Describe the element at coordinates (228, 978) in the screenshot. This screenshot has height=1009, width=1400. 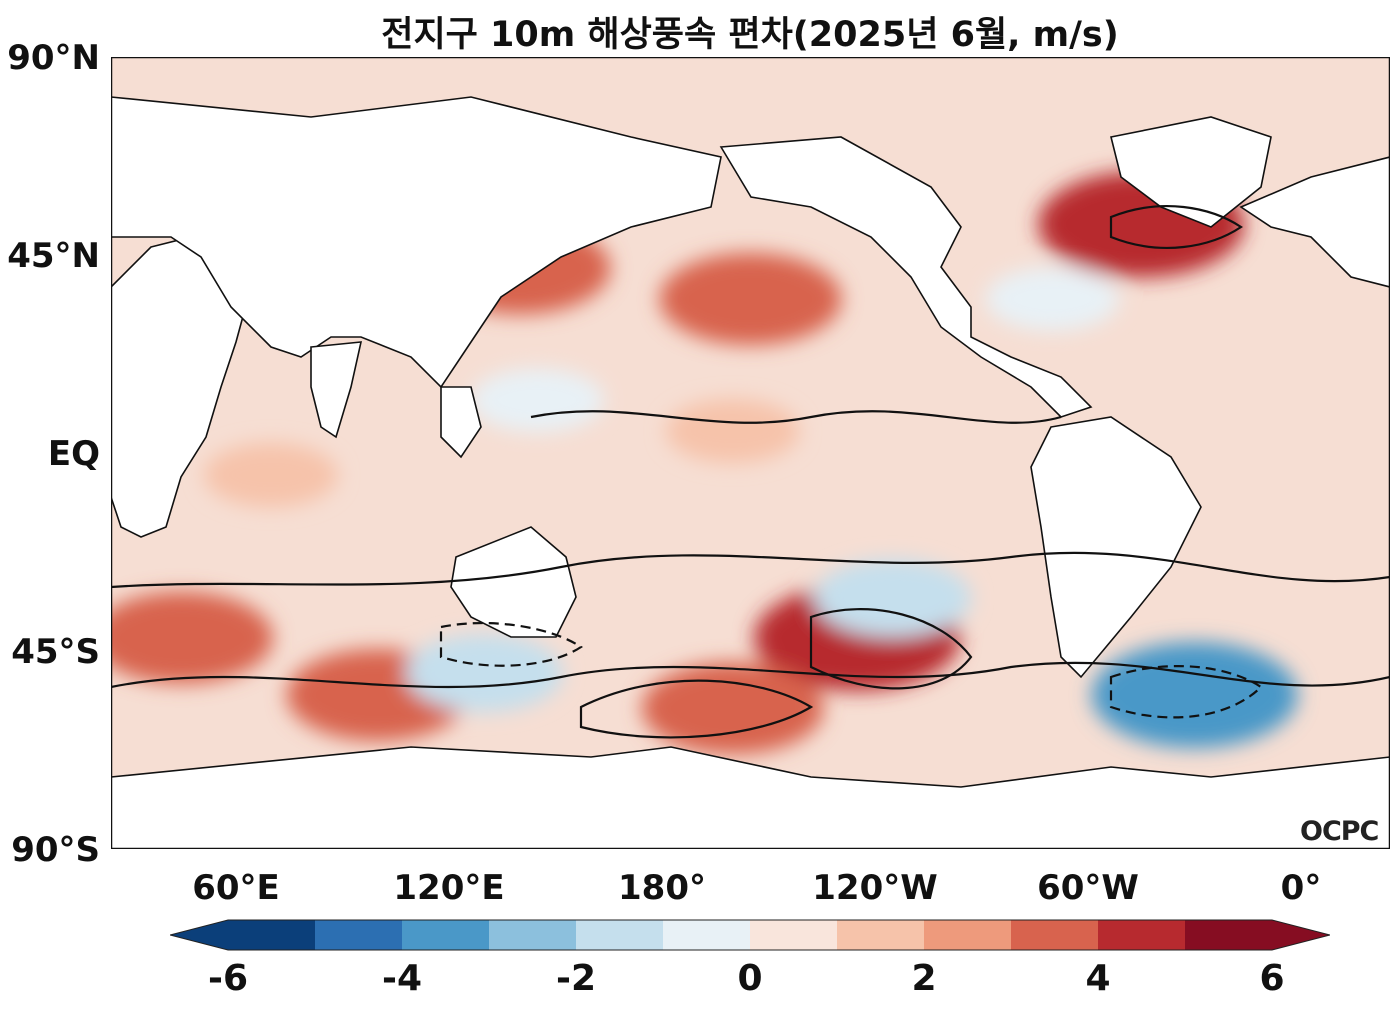
I see `colorbar-label-neg6: -6` at that location.